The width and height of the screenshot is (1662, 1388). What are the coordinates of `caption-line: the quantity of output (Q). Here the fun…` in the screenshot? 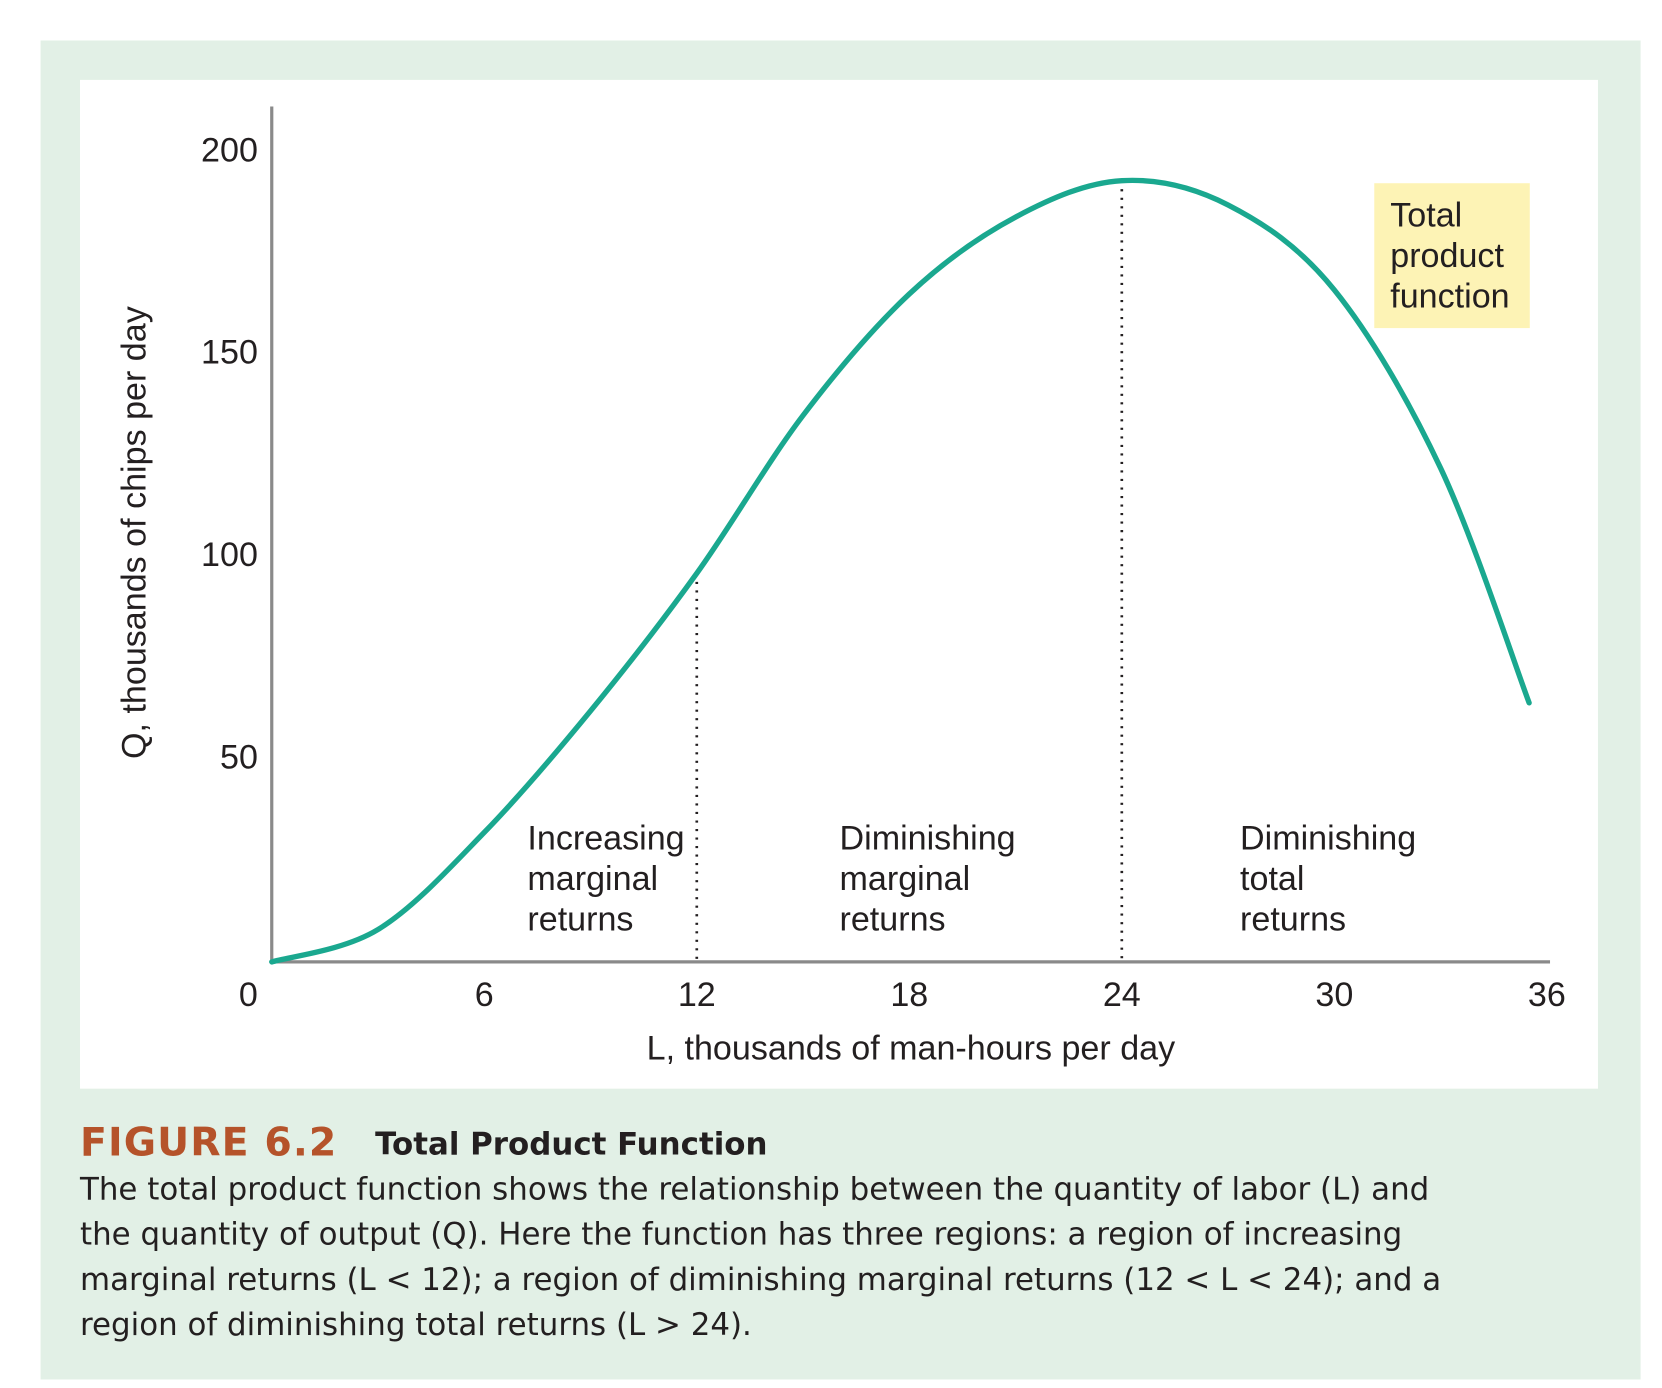 It's located at (741, 1235).